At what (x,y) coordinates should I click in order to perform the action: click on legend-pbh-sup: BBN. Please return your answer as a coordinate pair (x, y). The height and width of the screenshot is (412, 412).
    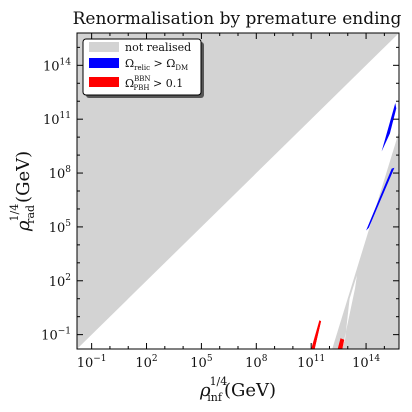
    Looking at the image, I should click on (142, 79).